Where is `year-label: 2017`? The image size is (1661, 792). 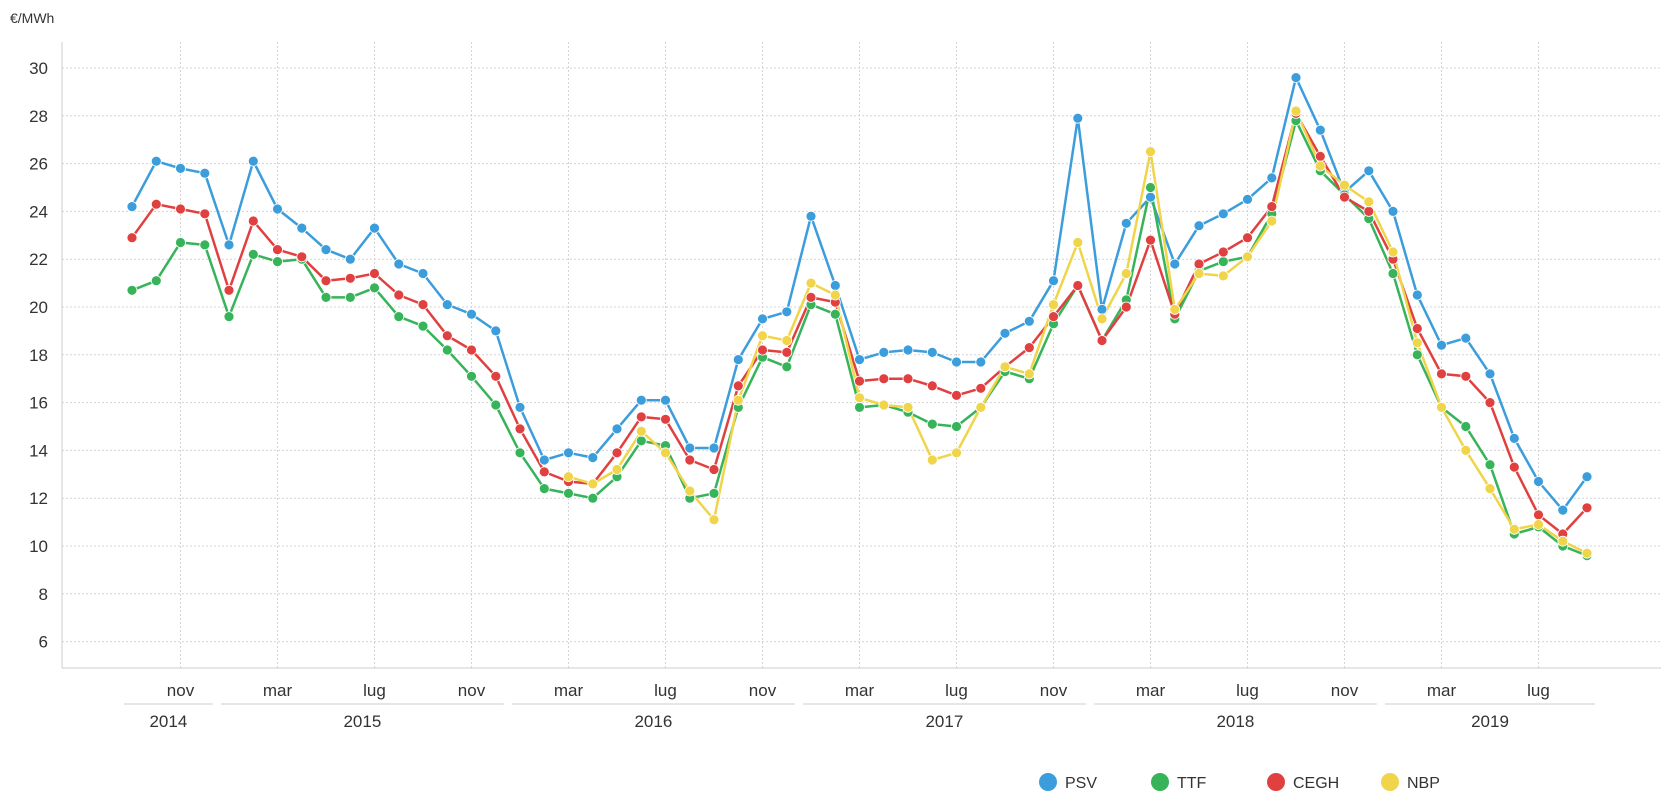 year-label: 2017 is located at coordinates (944, 721).